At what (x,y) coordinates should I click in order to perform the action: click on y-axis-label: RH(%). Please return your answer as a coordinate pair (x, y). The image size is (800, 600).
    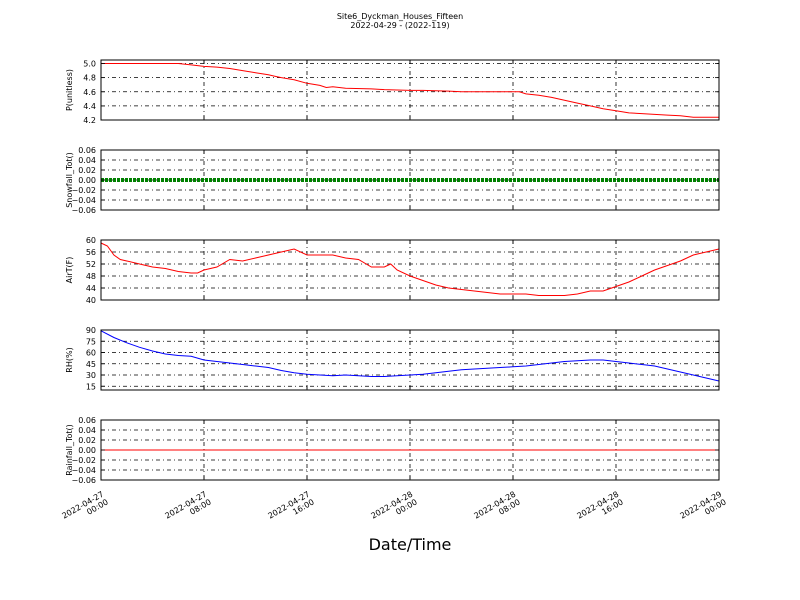
    Looking at the image, I should click on (69, 359).